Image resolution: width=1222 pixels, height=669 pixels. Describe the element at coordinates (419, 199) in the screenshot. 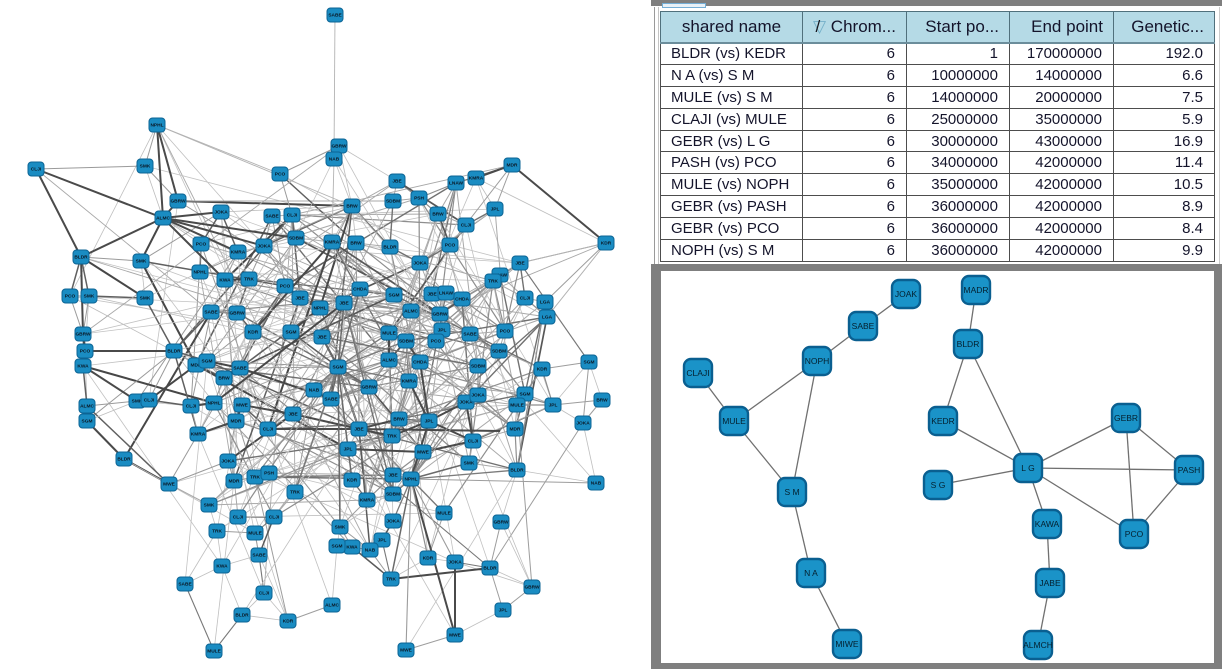

I see `svg-text: PSH` at that location.